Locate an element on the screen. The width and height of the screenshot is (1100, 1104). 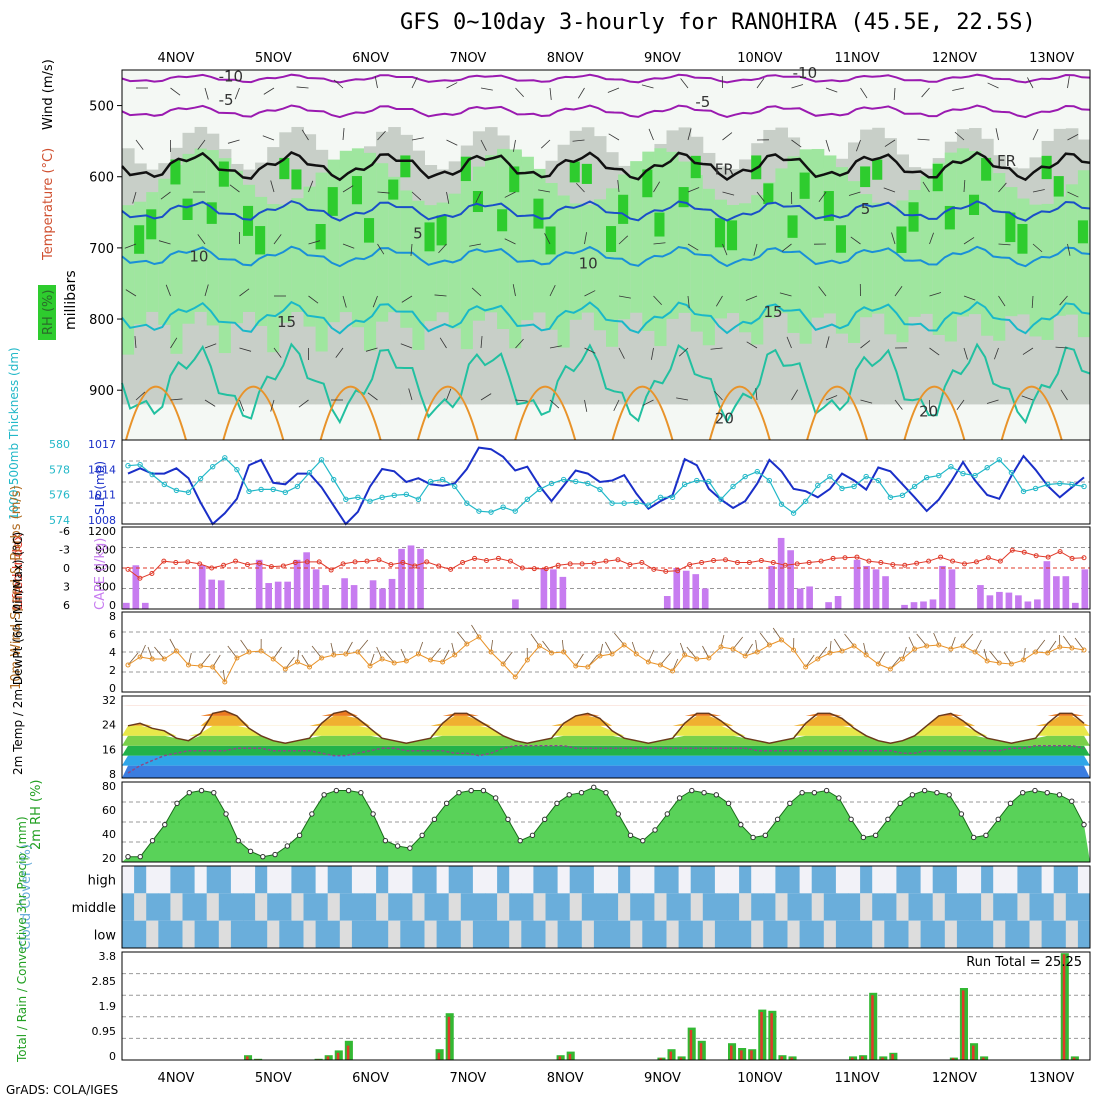
date-label-bottom: 9NOV is located at coordinates (662, 1078).